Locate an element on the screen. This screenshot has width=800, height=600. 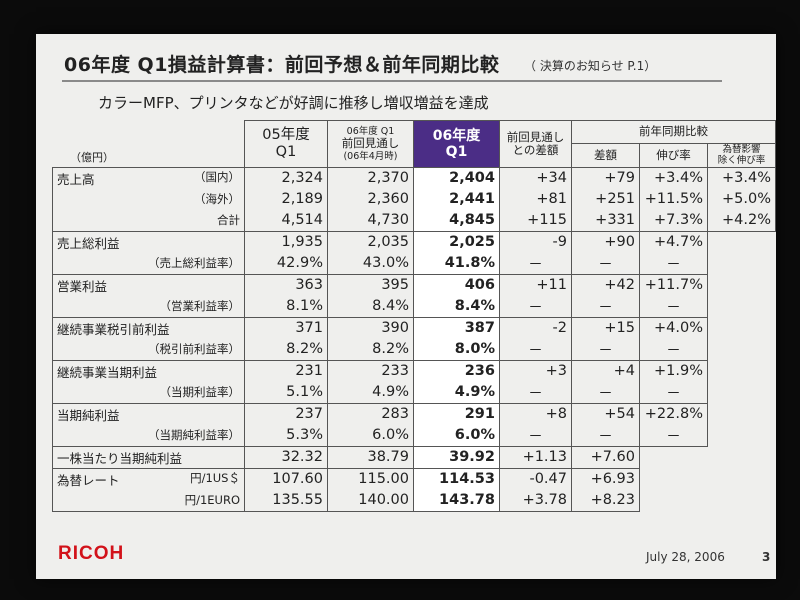
header-yoy: 前年同期比較 is located at coordinates (673, 132).